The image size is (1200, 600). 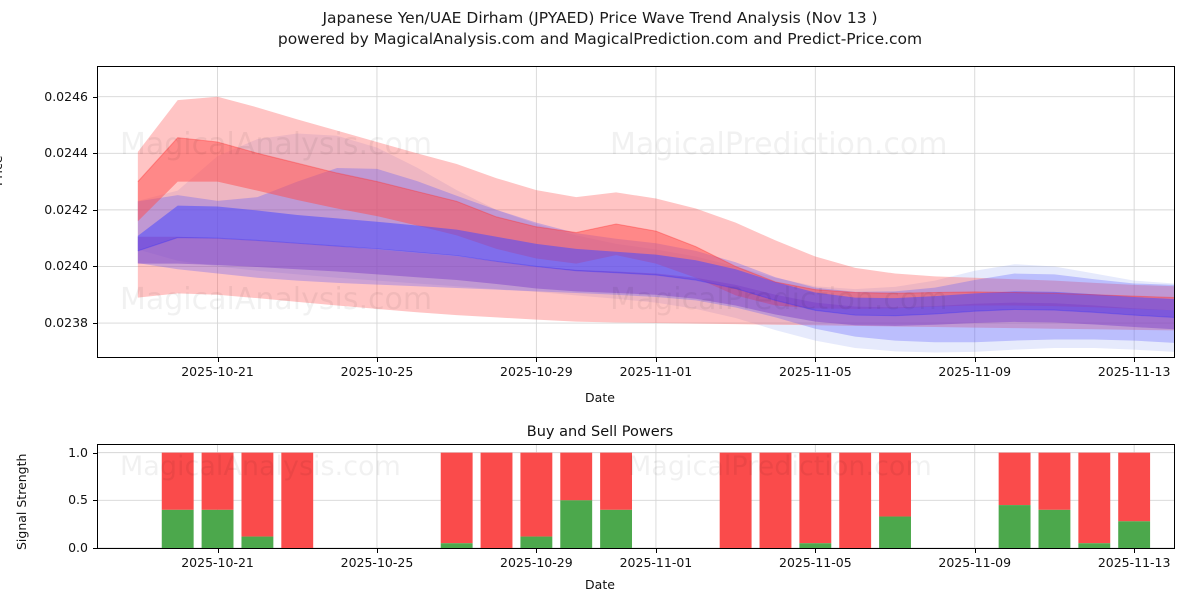 I want to click on price-x-tick-label: 2025-10-25, so click(x=377, y=371).